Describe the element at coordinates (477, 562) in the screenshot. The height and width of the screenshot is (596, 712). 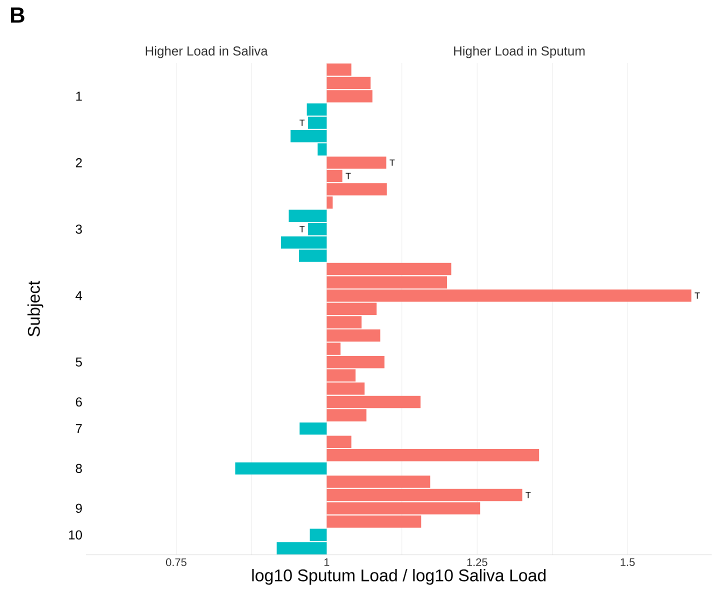
I see `x-tick-label: 1.25` at that location.